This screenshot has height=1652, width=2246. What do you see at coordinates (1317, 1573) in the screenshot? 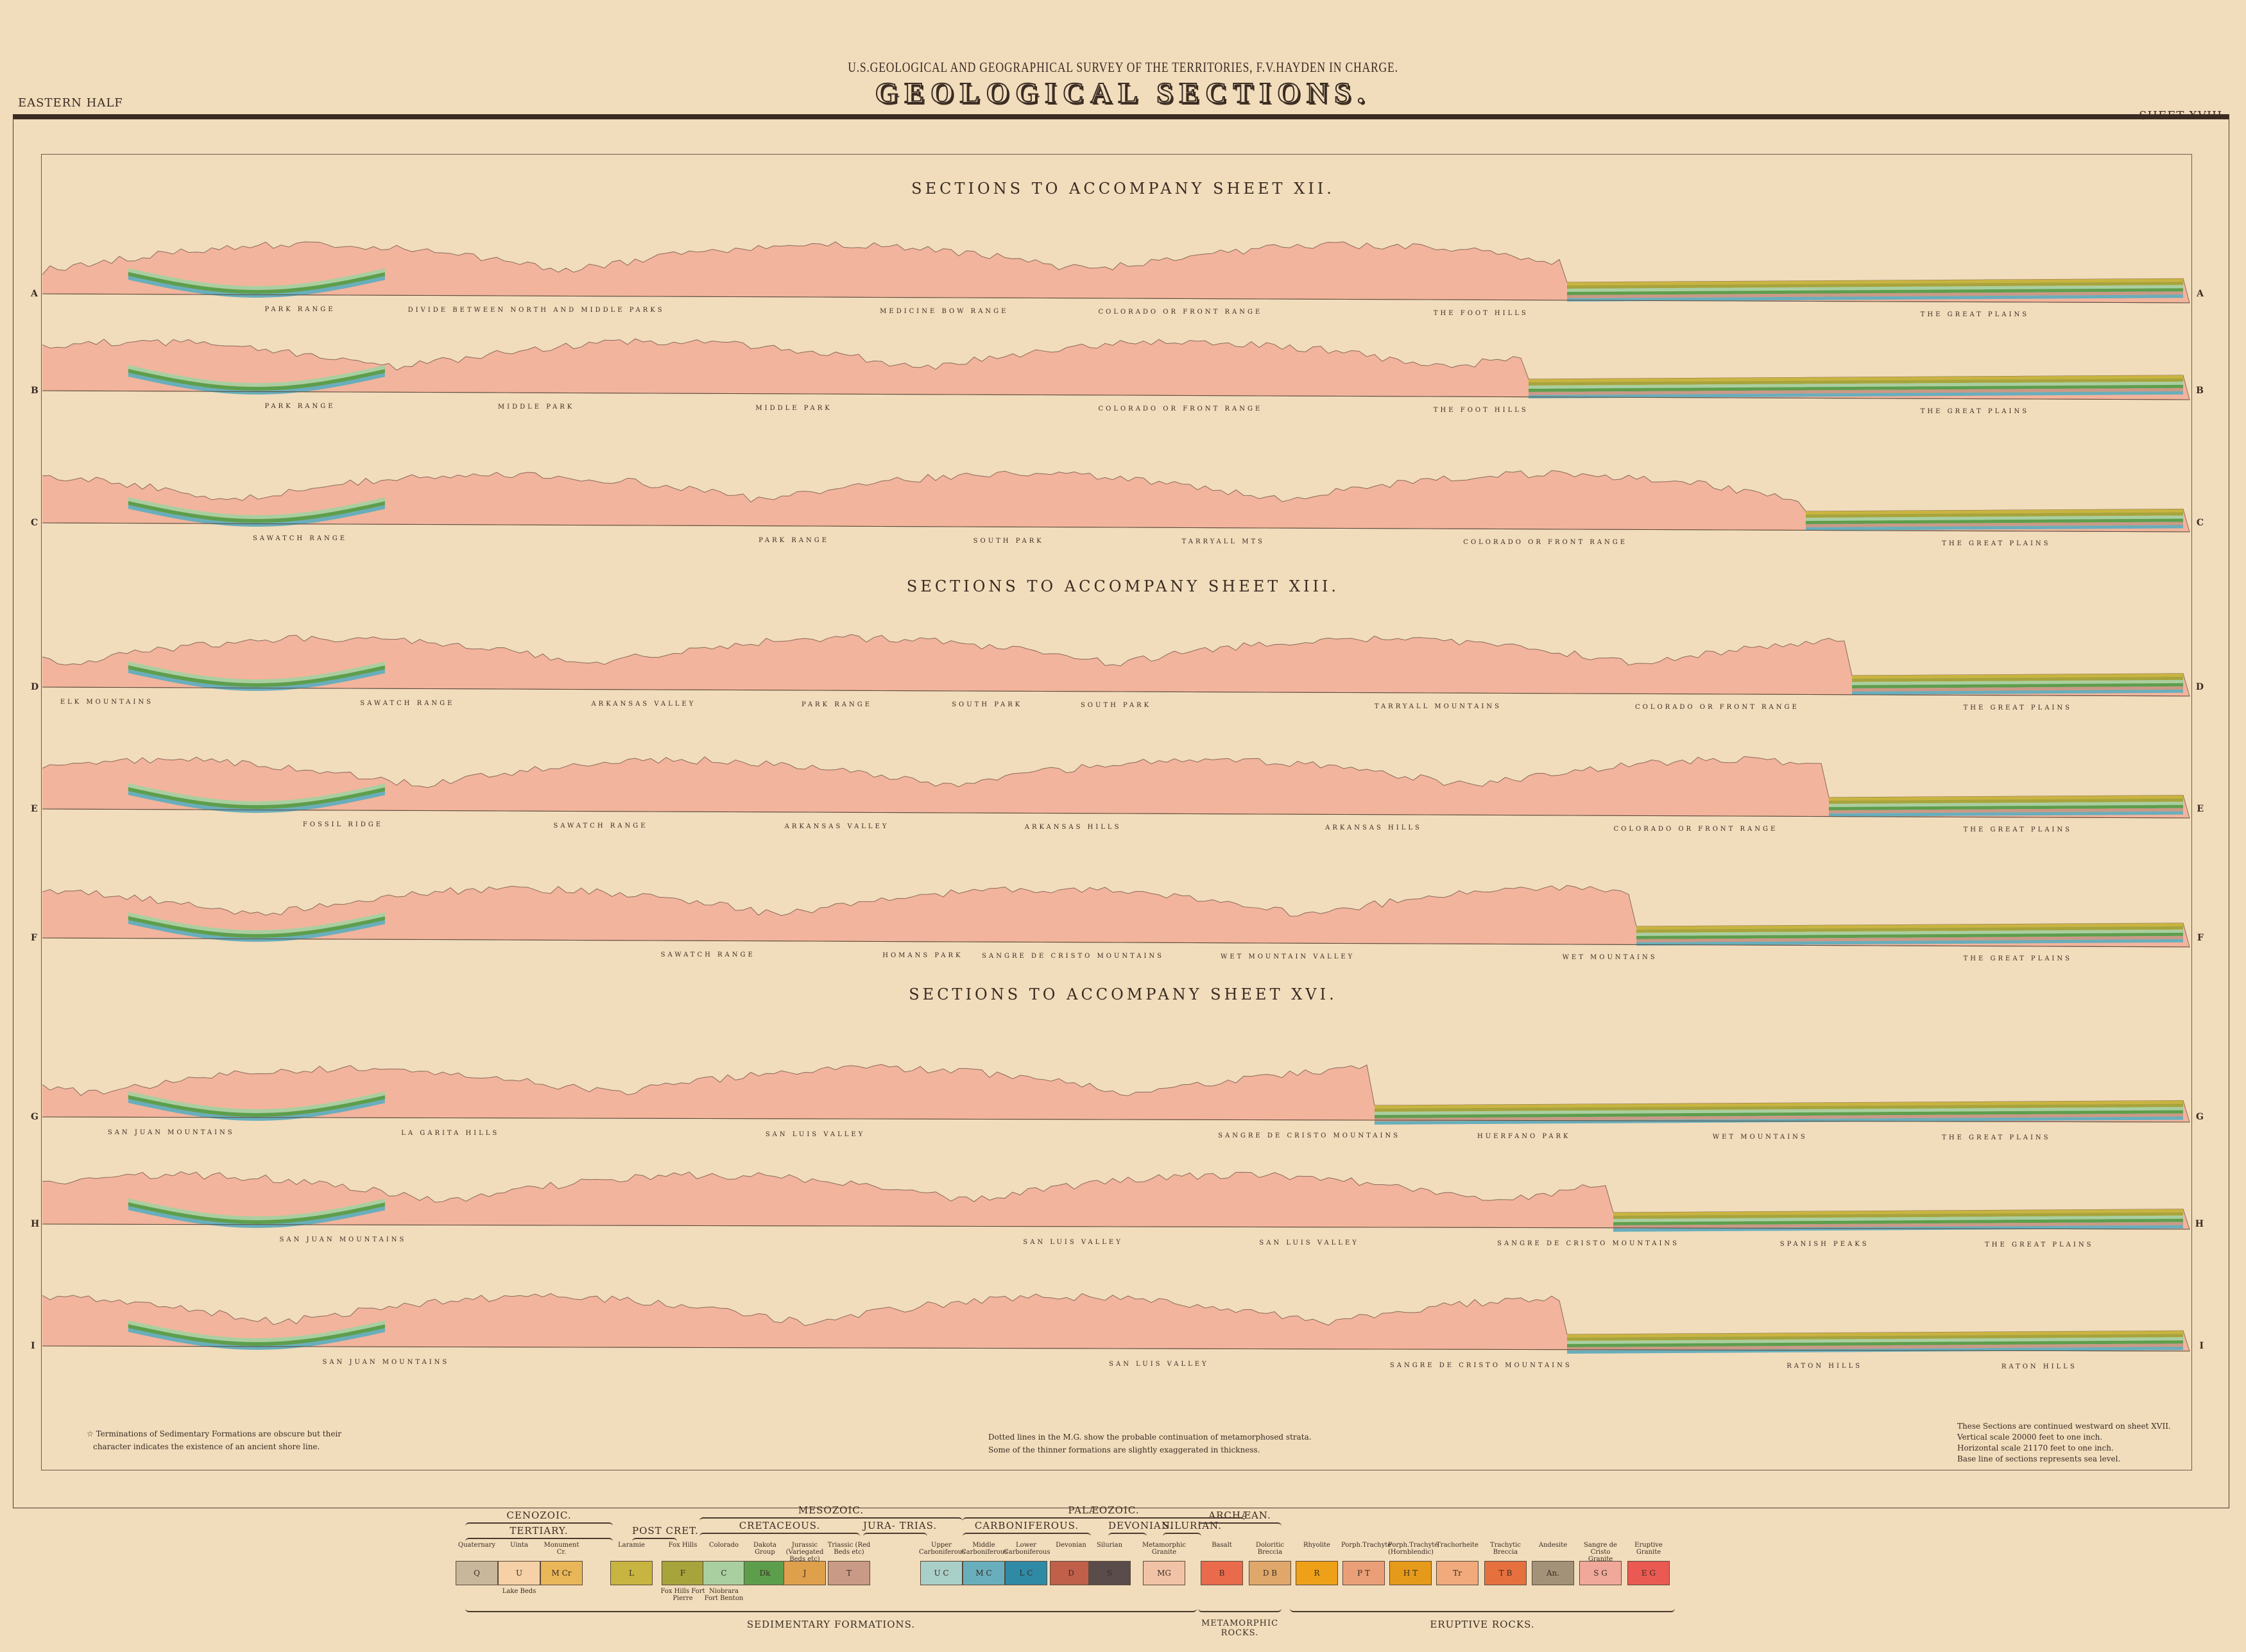
I see `legend-swatch: R` at bounding box center [1317, 1573].